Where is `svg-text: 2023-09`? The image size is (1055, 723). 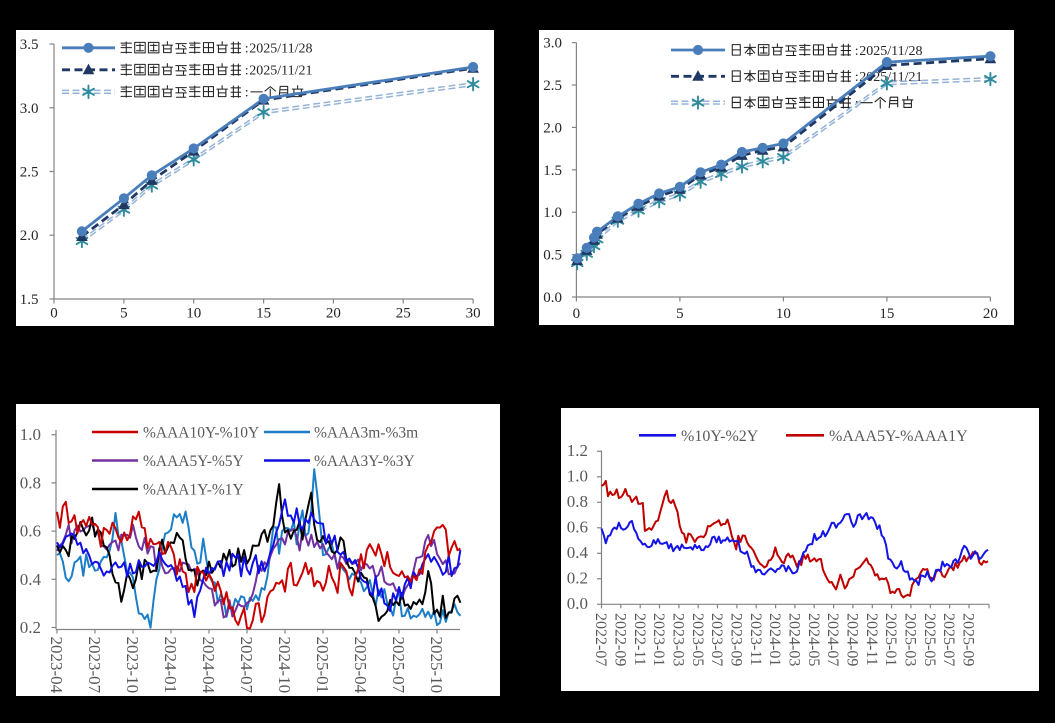 svg-text: 2023-09 is located at coordinates (736, 639).